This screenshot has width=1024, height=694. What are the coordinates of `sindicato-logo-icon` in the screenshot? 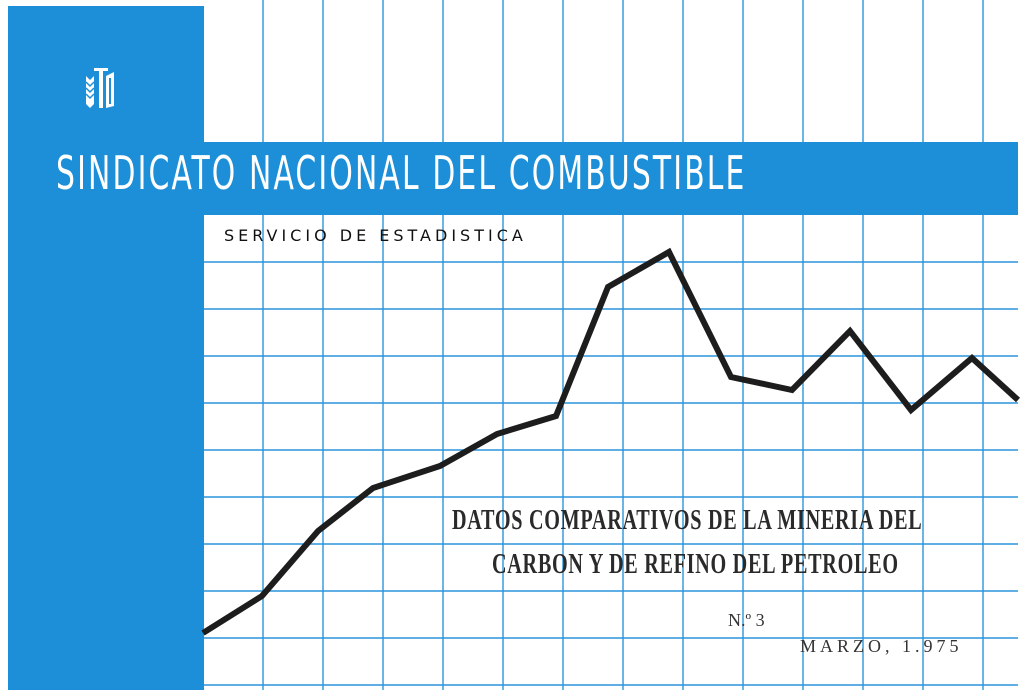 It's located at (99, 88).